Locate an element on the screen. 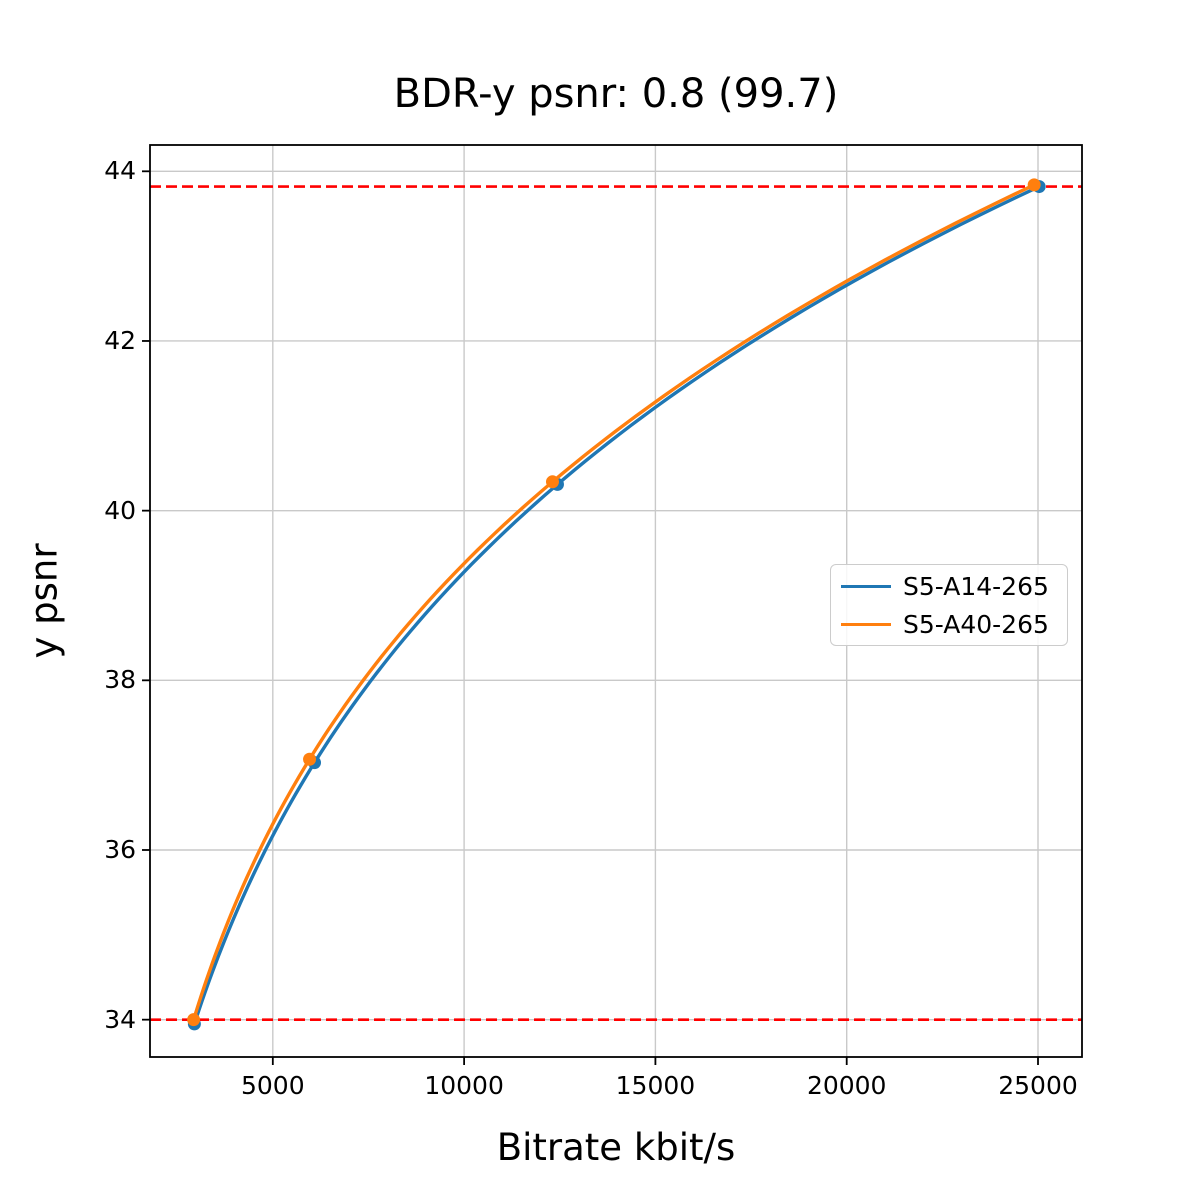  y-tick-label: 36 is located at coordinates (120, 849).